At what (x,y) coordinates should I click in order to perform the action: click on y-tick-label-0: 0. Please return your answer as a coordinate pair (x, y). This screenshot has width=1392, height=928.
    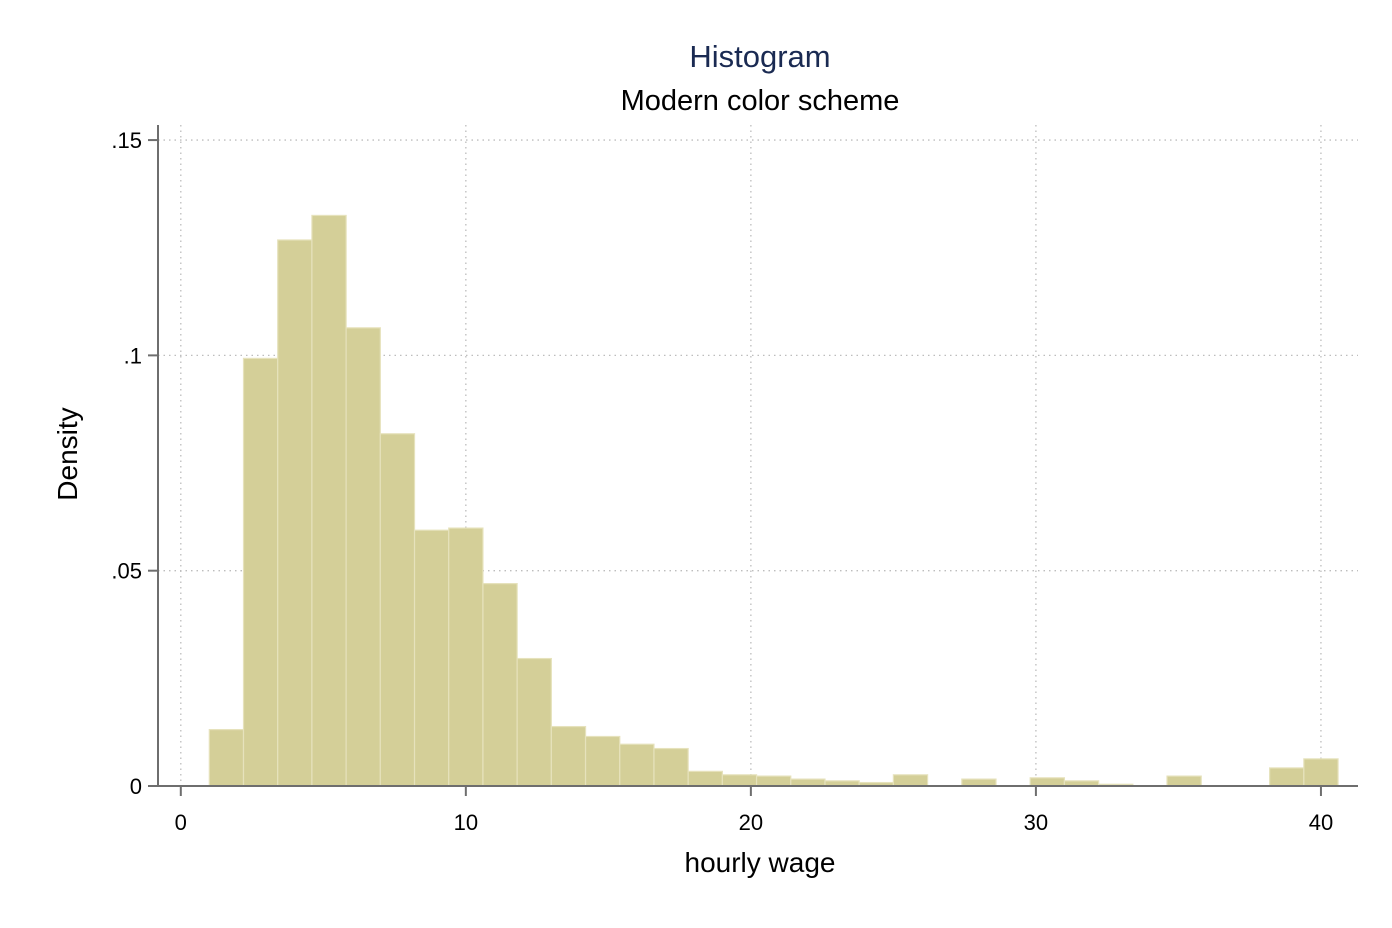
    Looking at the image, I should click on (136, 786).